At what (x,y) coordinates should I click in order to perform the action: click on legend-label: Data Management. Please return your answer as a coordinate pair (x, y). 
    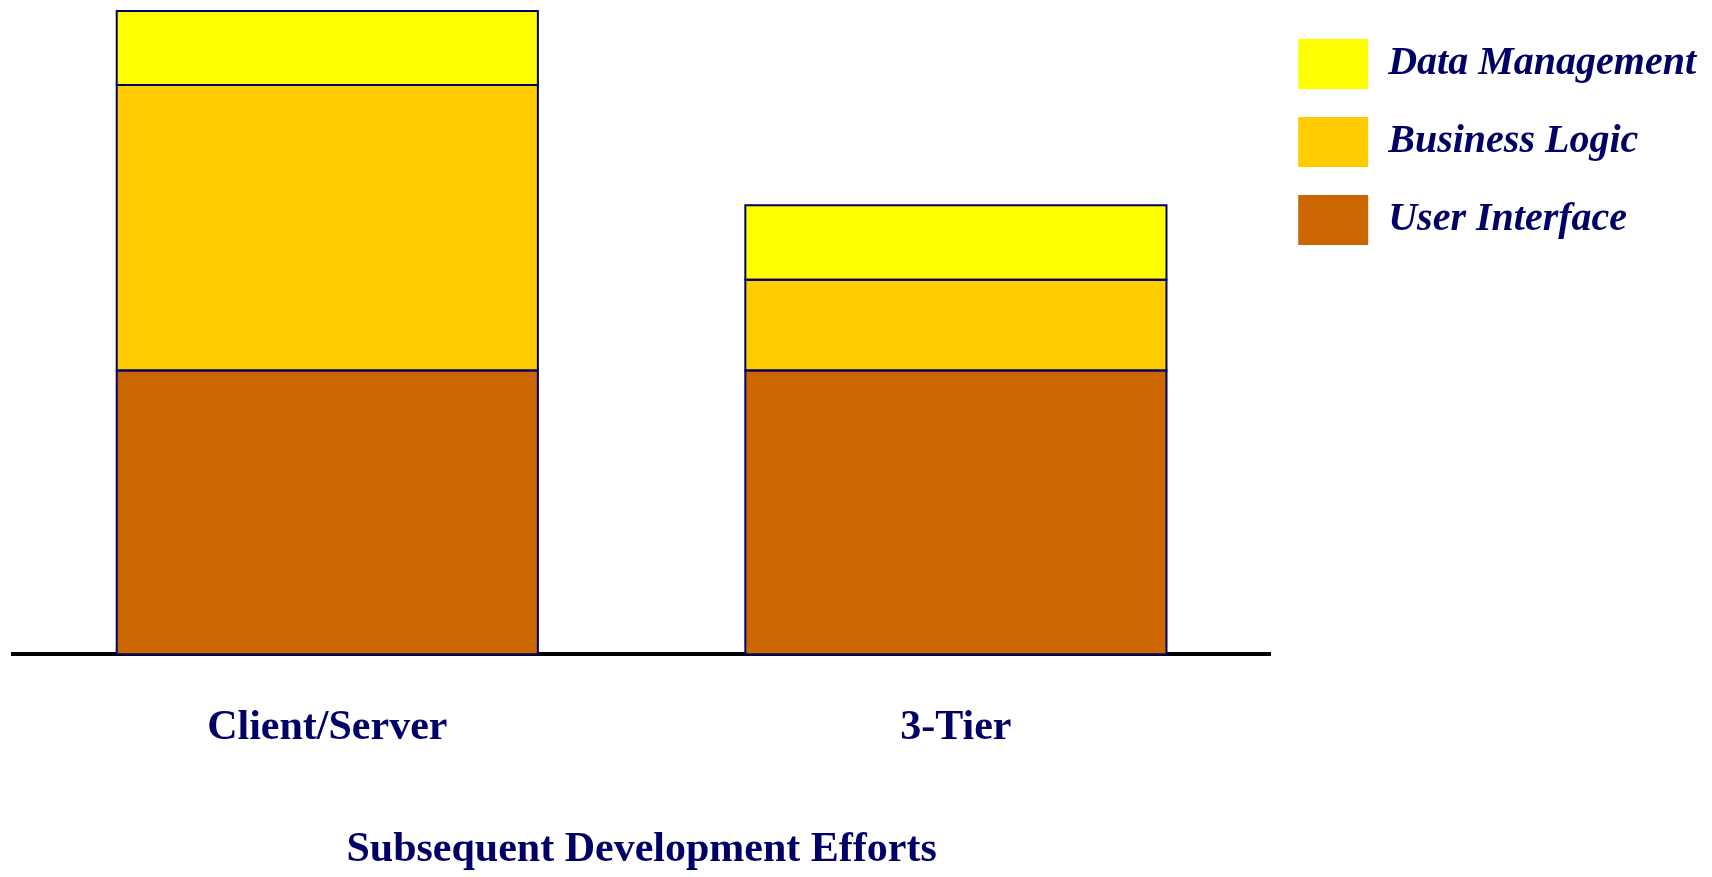
    Looking at the image, I should click on (1542, 61).